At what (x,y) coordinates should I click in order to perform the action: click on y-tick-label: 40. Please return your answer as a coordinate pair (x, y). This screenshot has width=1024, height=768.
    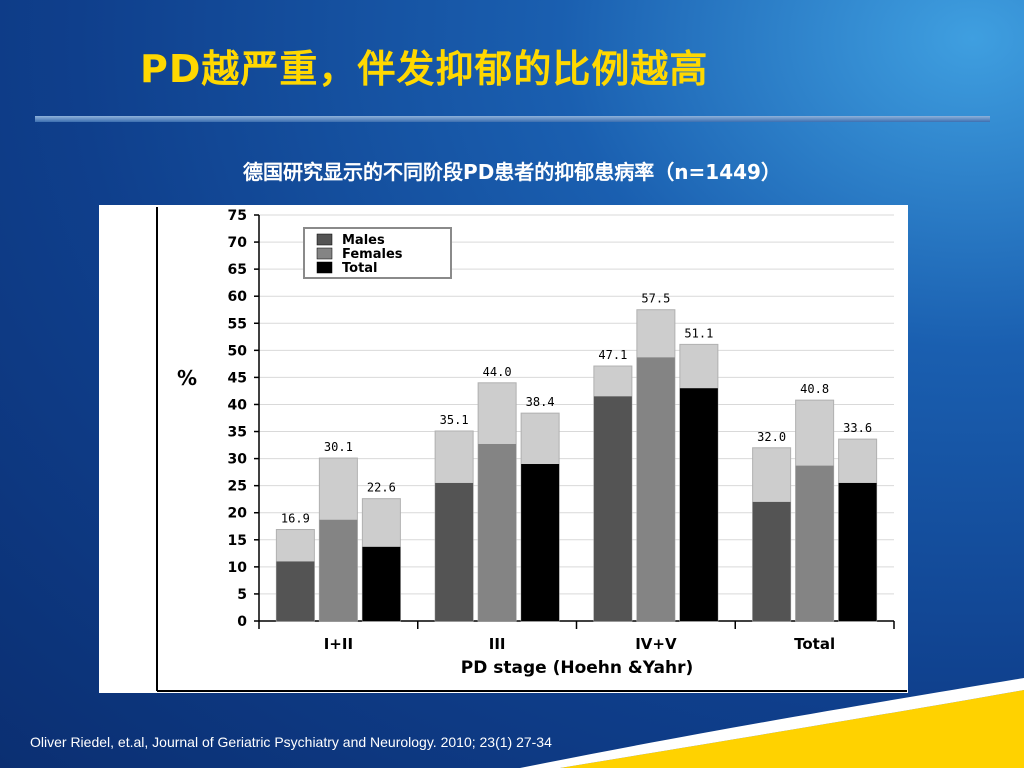
    Looking at the image, I should click on (238, 405).